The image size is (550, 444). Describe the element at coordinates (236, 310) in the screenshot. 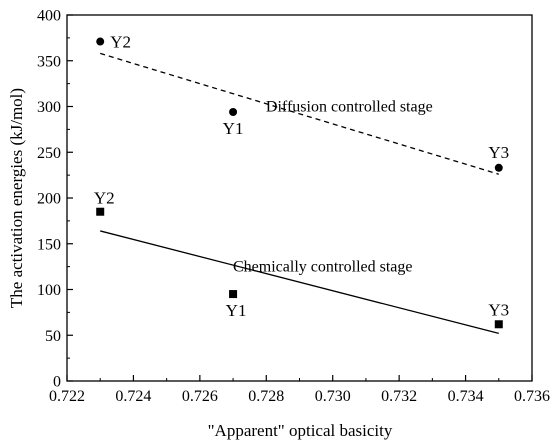

I see `chemical-point-label-y1: Y1` at that location.